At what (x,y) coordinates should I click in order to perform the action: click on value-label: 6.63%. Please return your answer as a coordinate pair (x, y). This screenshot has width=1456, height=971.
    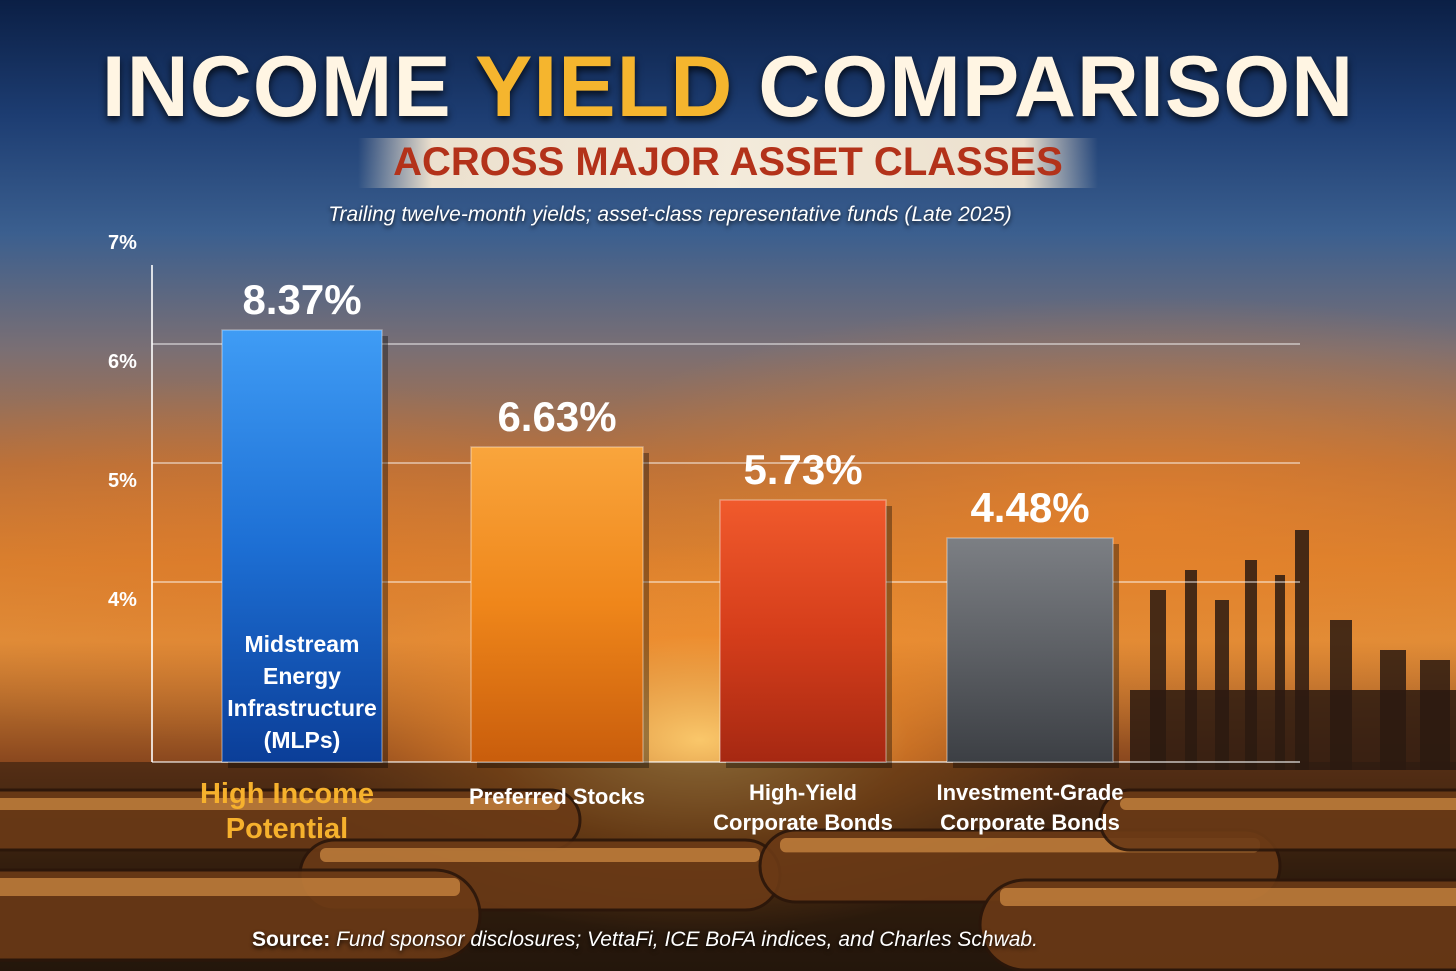
    Looking at the image, I should click on (556, 416).